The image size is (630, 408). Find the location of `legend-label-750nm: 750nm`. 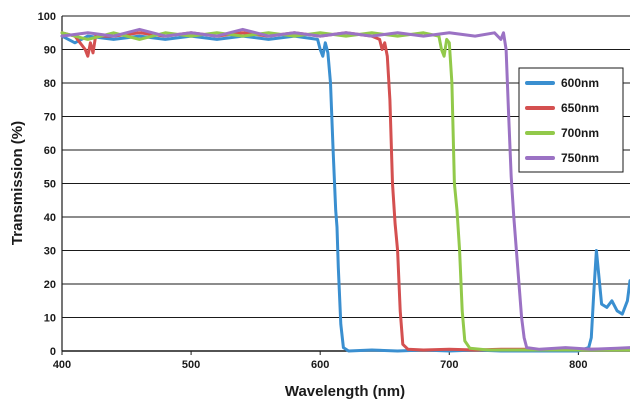

legend-label-750nm: 750nm is located at coordinates (580, 158).